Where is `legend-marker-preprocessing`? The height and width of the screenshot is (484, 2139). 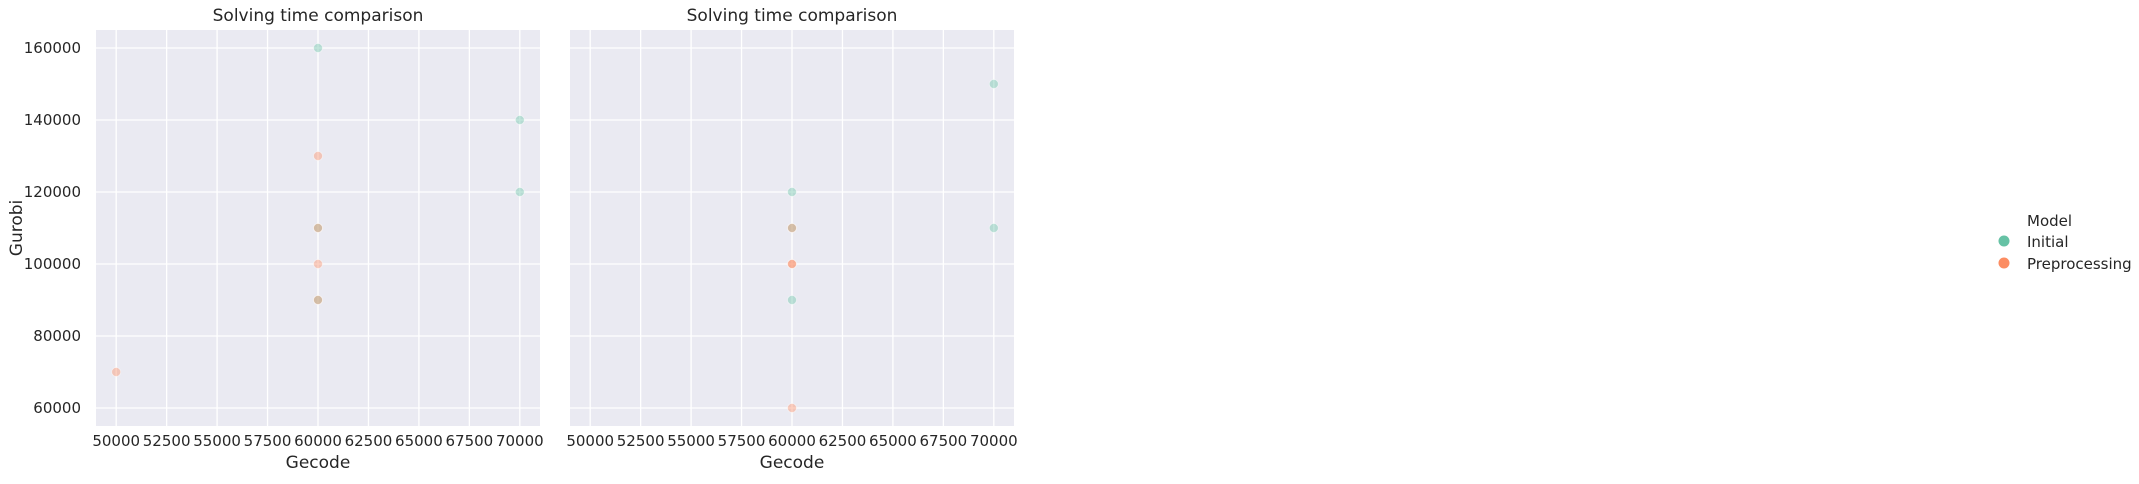 legend-marker-preprocessing is located at coordinates (2004, 263).